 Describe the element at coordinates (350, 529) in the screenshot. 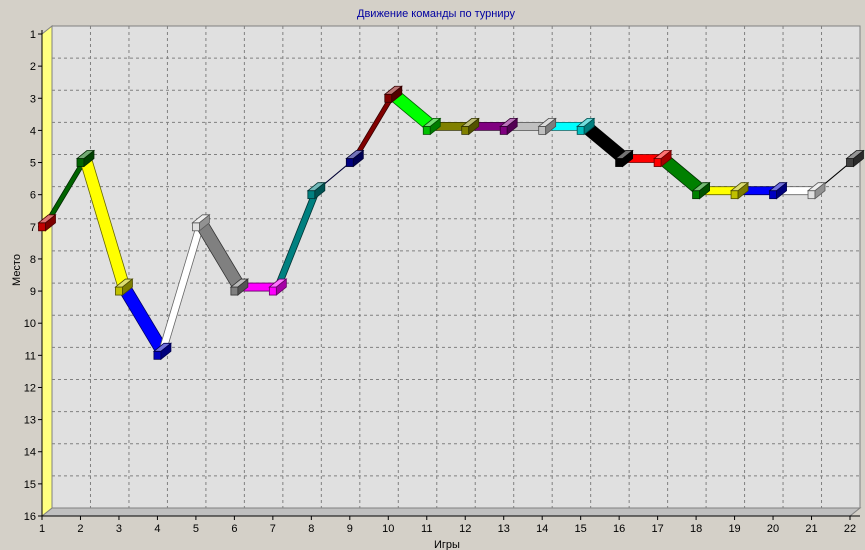

I see `x-tick-label: 9` at that location.